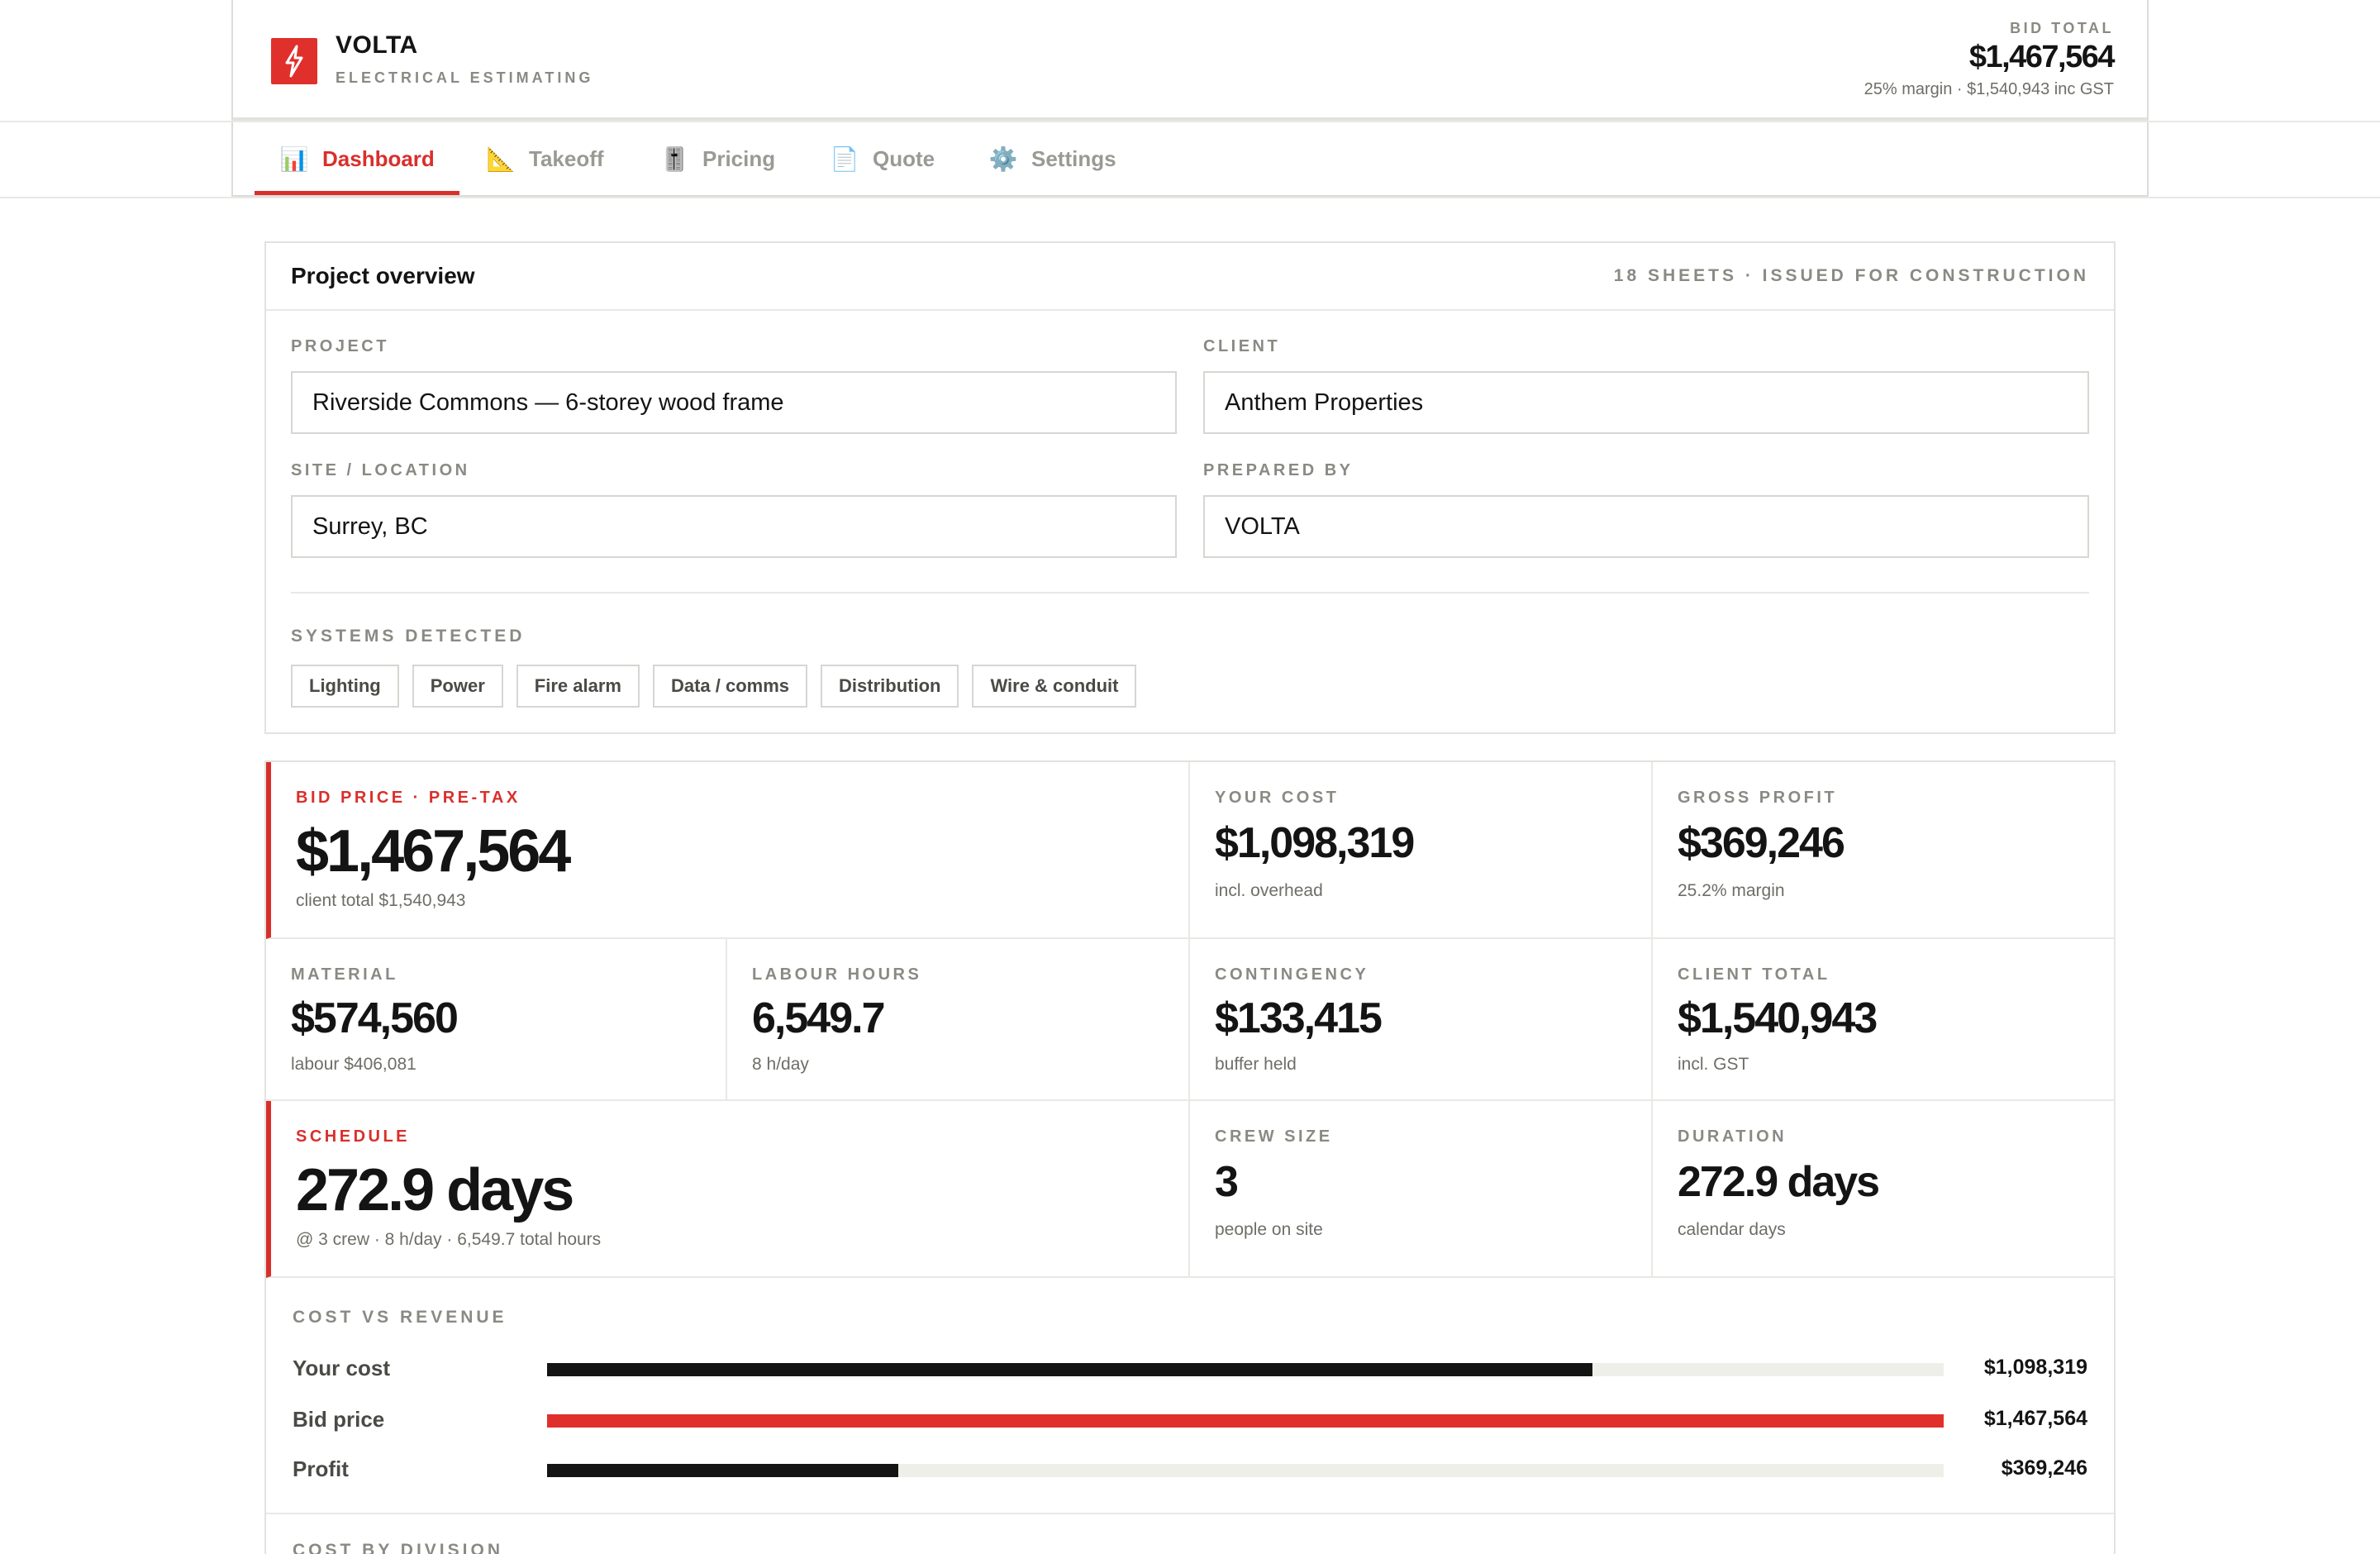  Describe the element at coordinates (1073, 158) in the screenshot. I see `tab-label: Settings` at that location.